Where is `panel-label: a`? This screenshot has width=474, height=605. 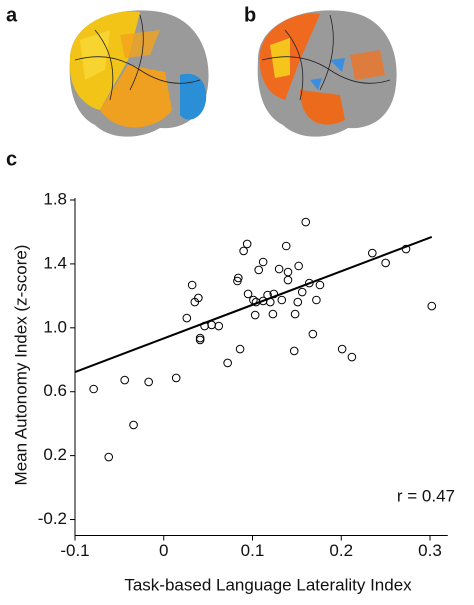 panel-label: a is located at coordinates (12, 15).